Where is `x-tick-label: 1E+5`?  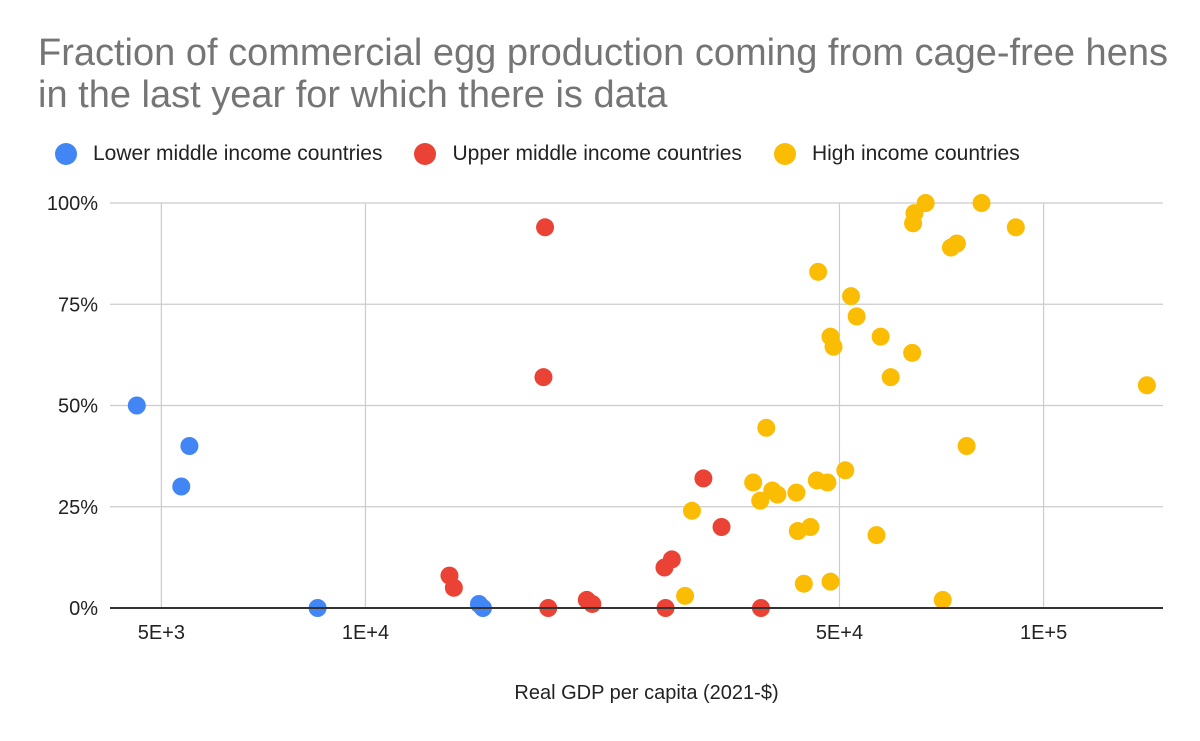 x-tick-label: 1E+5 is located at coordinates (1043, 633).